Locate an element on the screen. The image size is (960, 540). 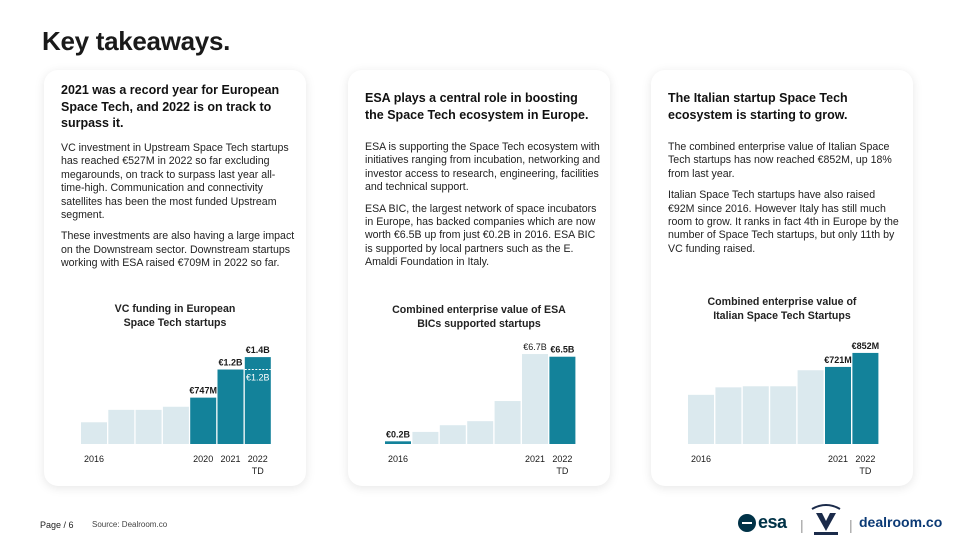
esa-logo-text: esa is located at coordinates (772, 522).